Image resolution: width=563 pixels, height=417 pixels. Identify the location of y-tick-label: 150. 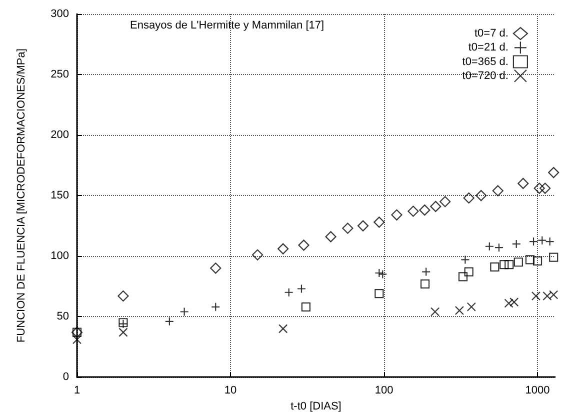
(59, 196).